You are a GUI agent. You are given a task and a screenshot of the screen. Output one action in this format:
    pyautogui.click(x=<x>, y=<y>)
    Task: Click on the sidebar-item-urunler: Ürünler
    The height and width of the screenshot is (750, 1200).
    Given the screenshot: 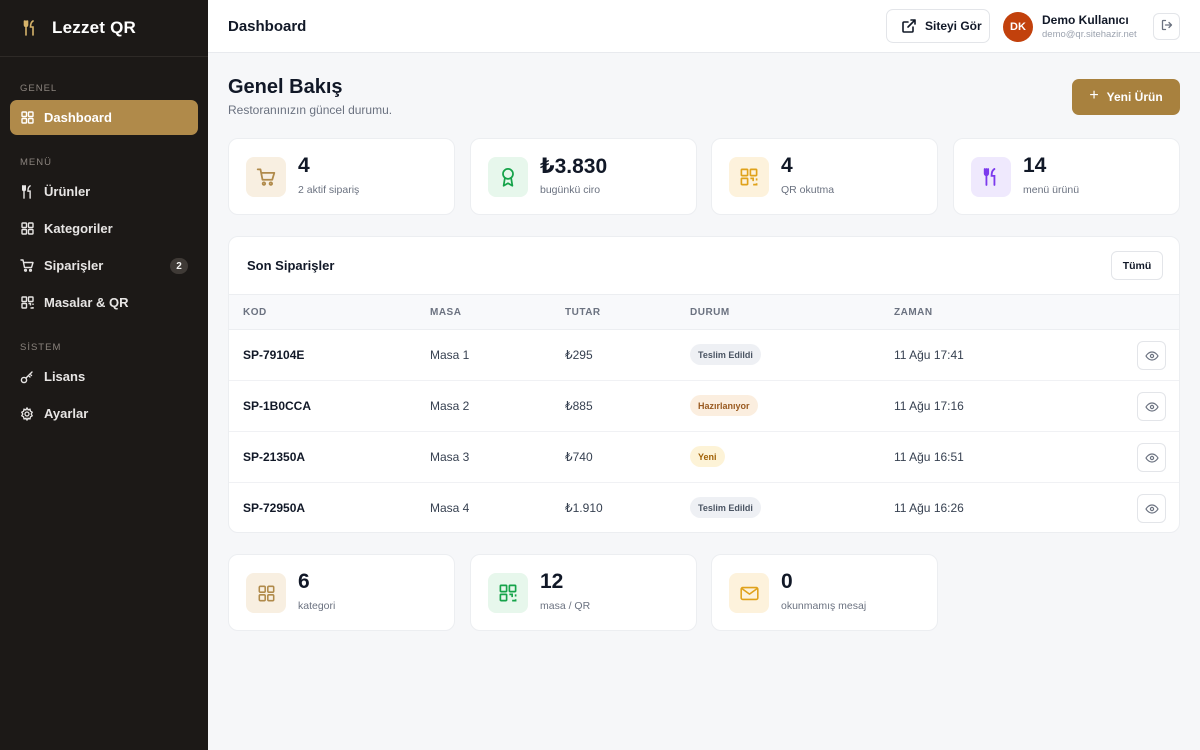 What is the action you would take?
    pyautogui.click(x=104, y=191)
    